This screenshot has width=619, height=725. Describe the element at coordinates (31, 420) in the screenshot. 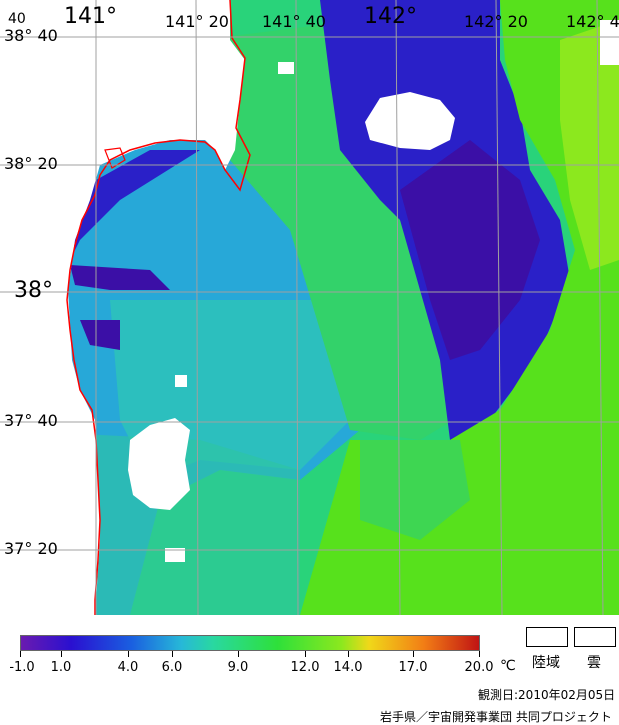

I see `lat-label-37-40: 37° 40` at that location.